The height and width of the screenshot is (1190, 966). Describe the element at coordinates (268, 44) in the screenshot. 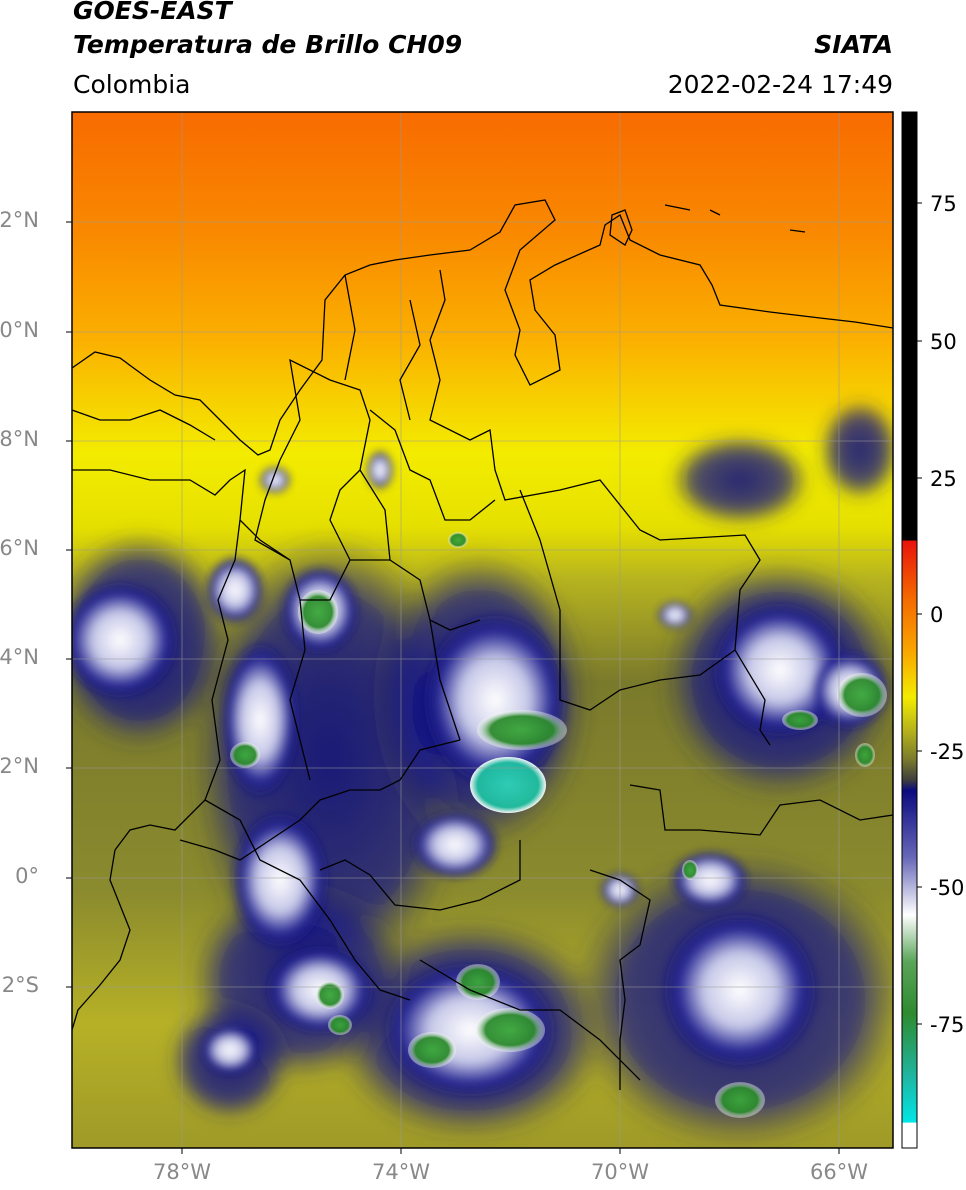

I see `product-title: Temperatura de Brillo CH09` at that location.